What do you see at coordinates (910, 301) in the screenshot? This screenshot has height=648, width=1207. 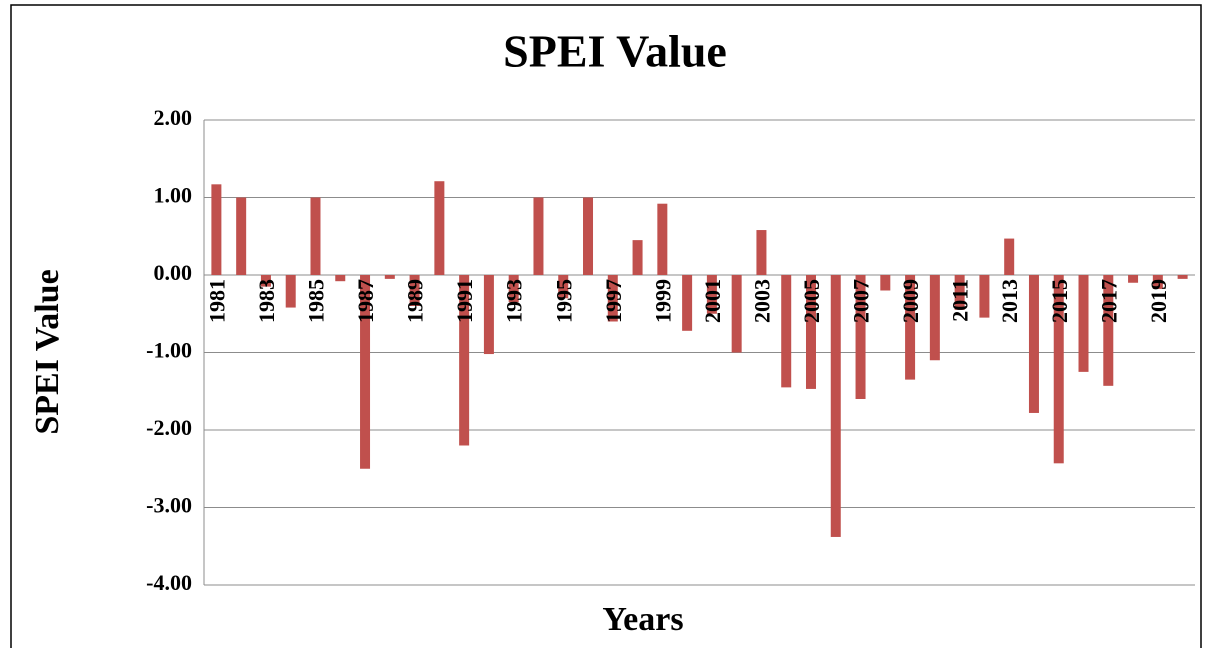 I see `x-tick-label: 2009` at bounding box center [910, 301].